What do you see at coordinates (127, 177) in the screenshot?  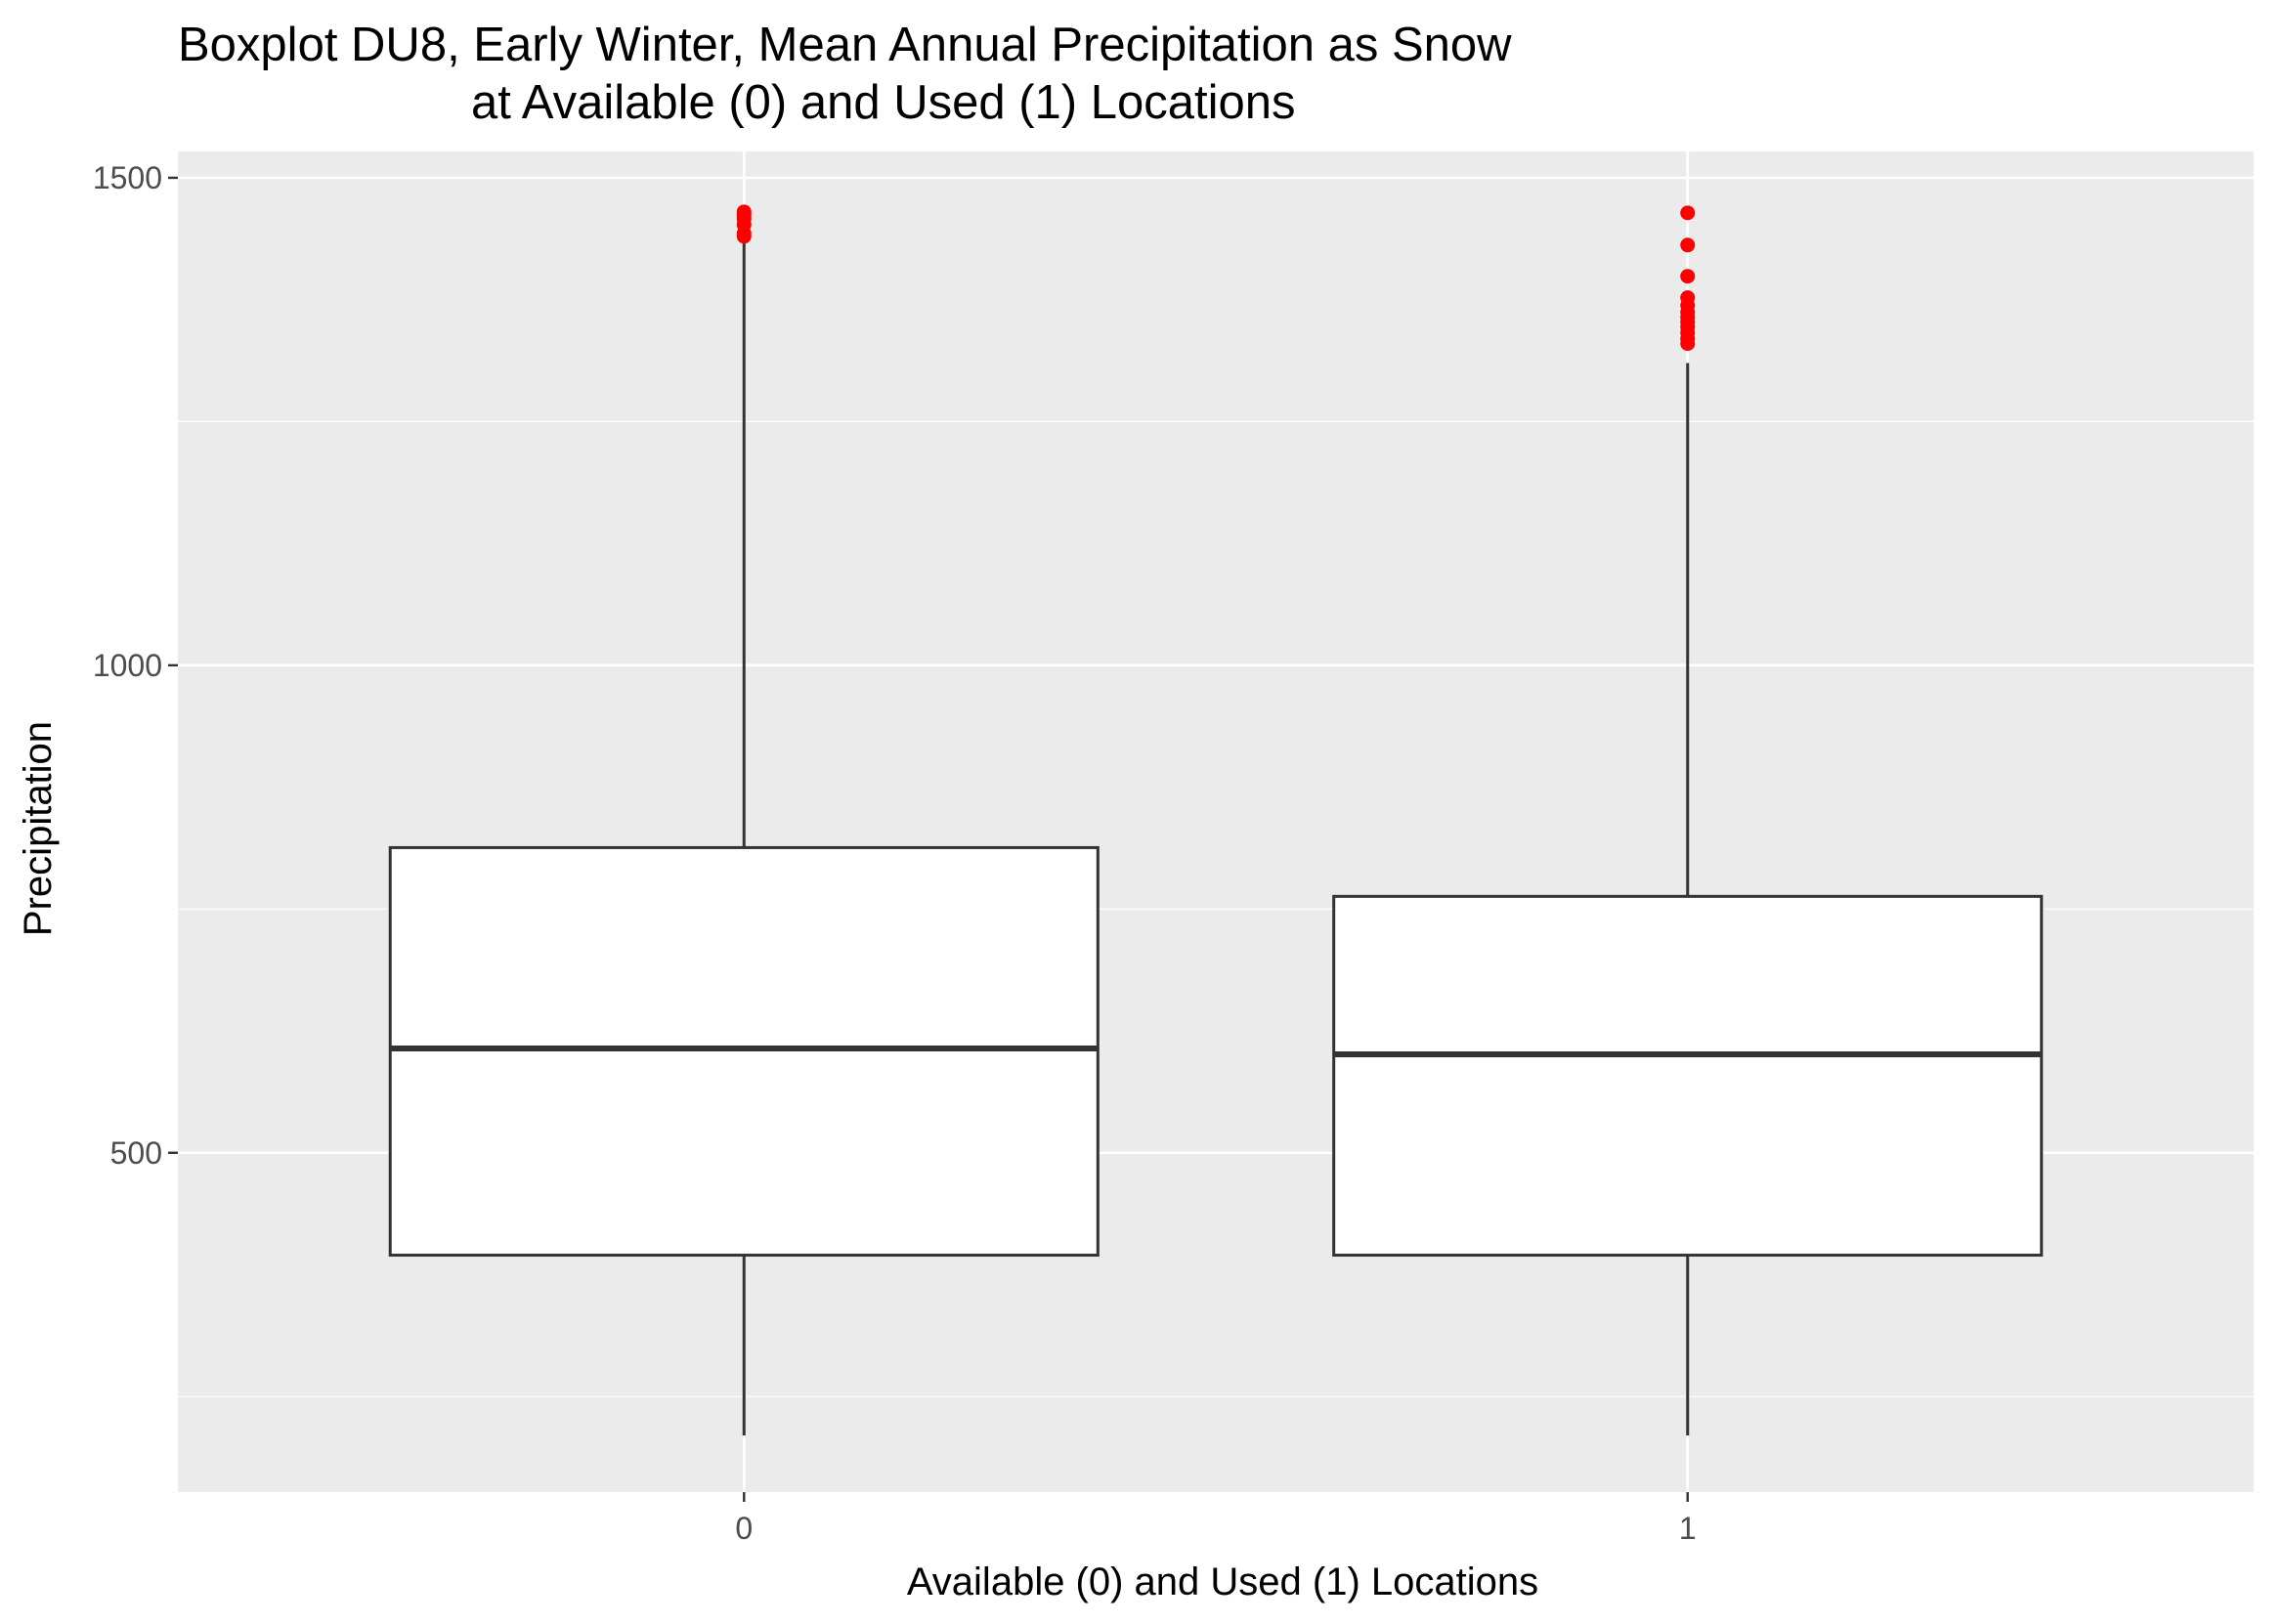 I see `y-tick-label-1500: 1500` at bounding box center [127, 177].